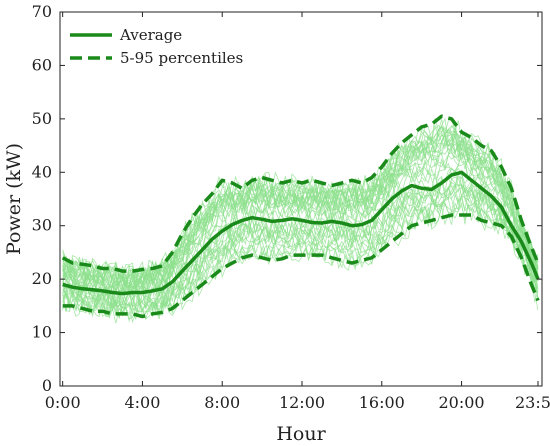  I want to click on y-tick-label: 10, so click(42, 332).